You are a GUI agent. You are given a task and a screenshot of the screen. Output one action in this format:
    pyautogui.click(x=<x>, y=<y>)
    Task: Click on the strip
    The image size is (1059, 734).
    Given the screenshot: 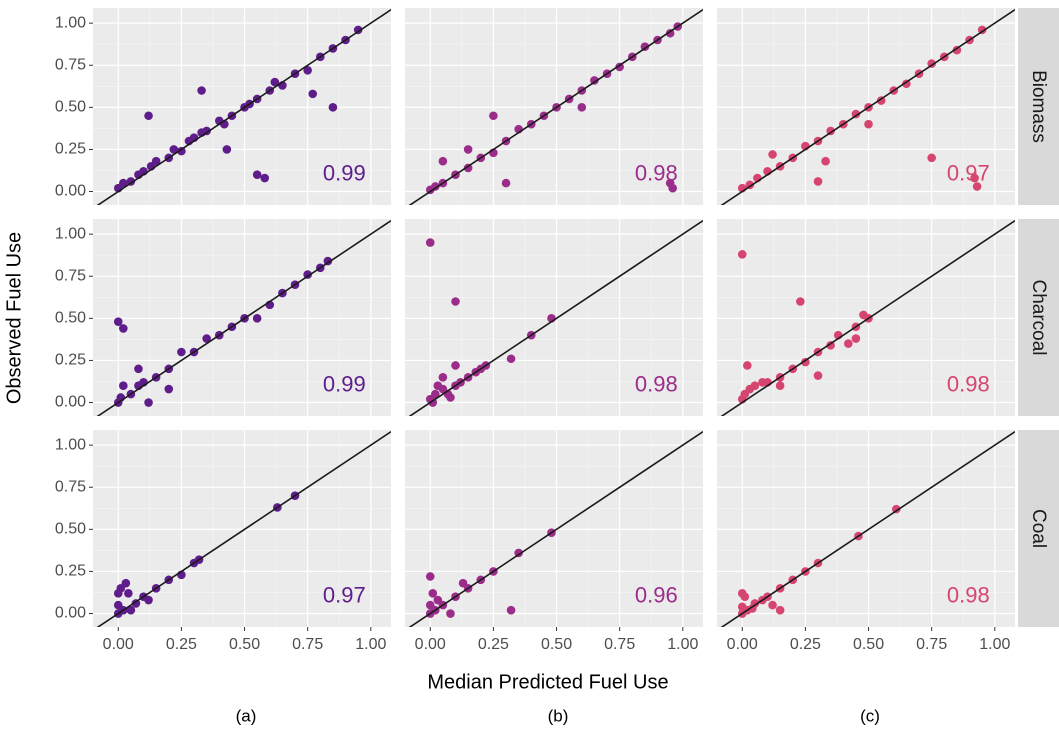 What is the action you would take?
    pyautogui.click(x=1038, y=317)
    